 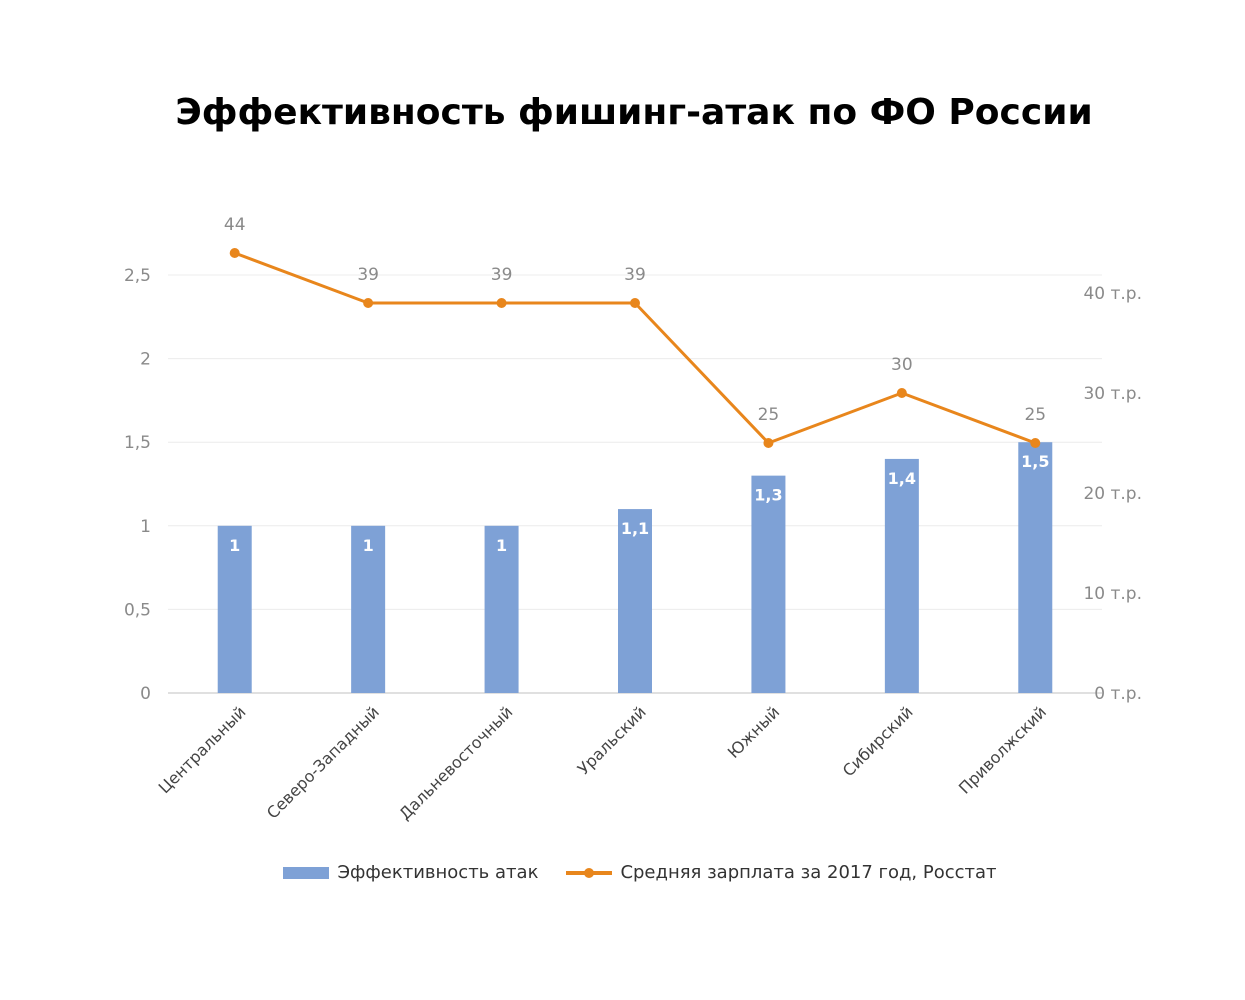 I want to click on category-label: Центральный, so click(x=202, y=749).